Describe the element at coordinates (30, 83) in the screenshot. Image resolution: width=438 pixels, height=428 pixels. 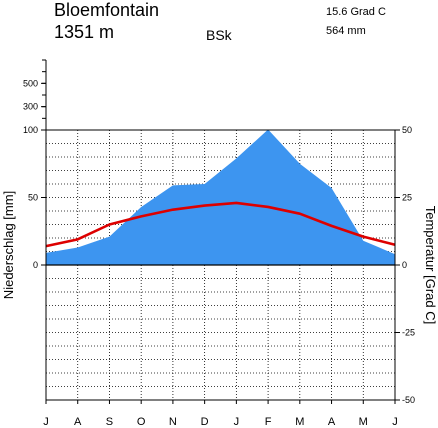
I see `precip-tick-label: 500` at that location.